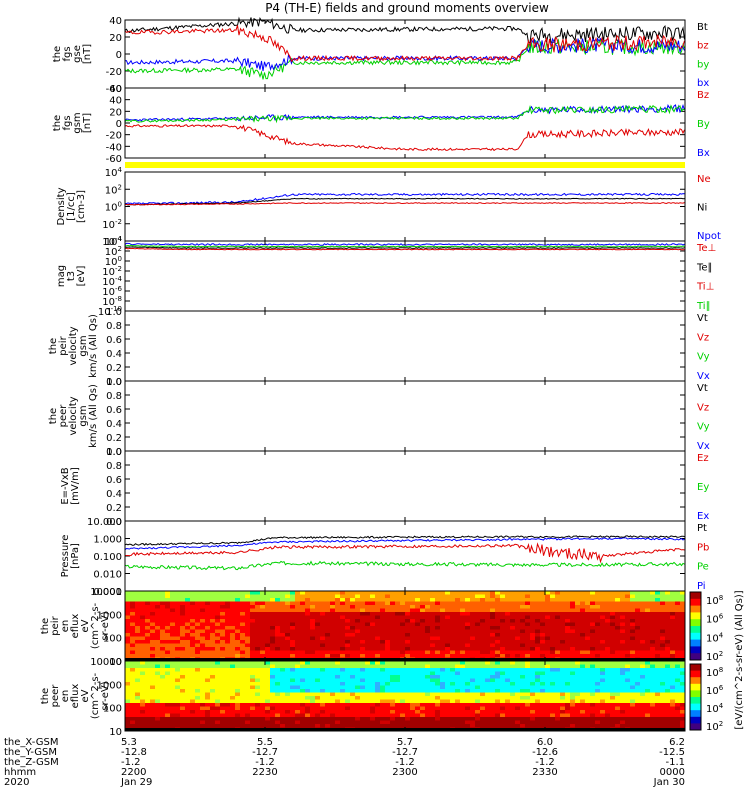 The height and width of the screenshot is (800, 750). Describe the element at coordinates (703, 124) in the screenshot. I see `legend-By: By` at that location.